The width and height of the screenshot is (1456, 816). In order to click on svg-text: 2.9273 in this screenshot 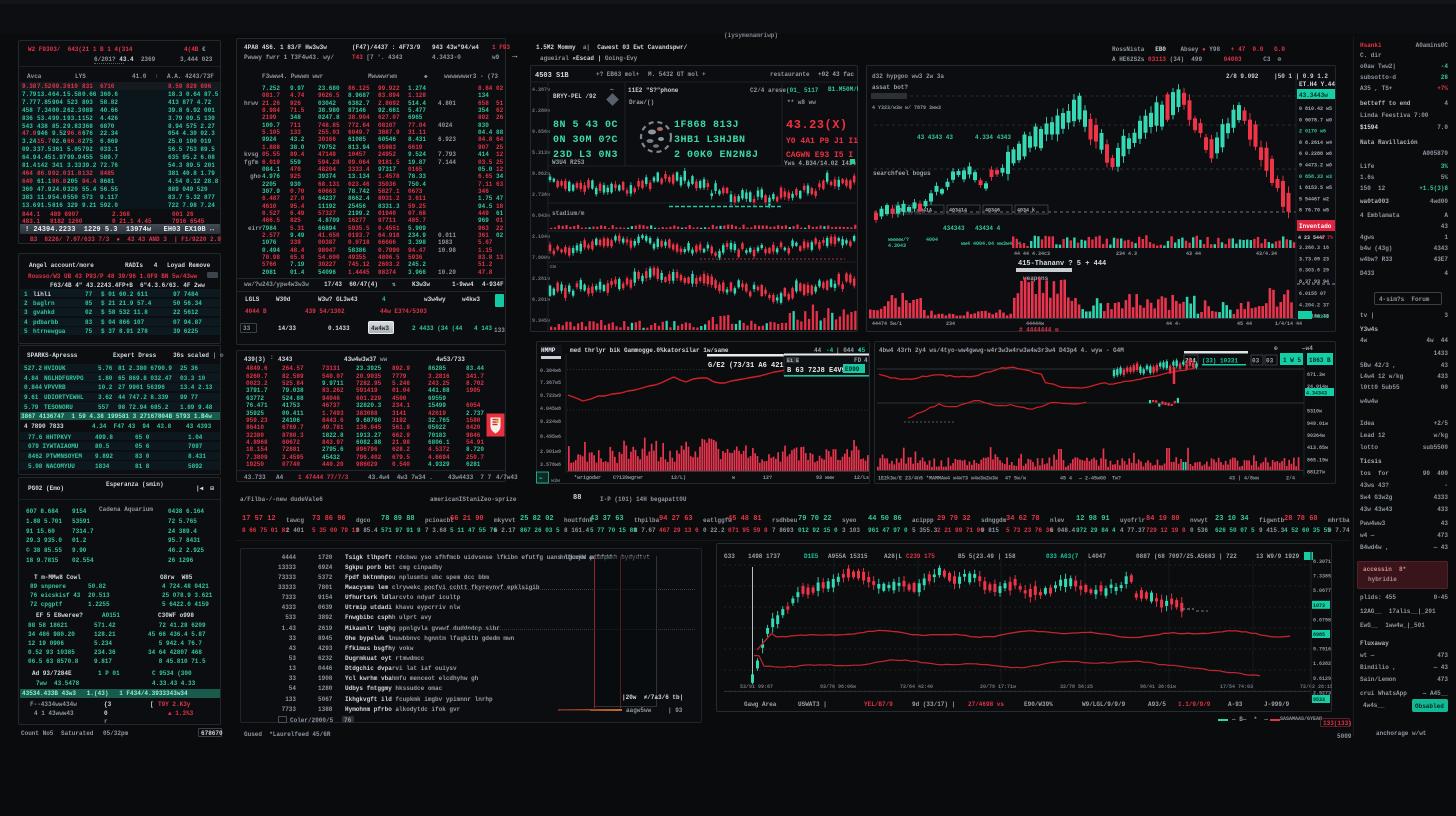, I will do `click(1322, 693)`.